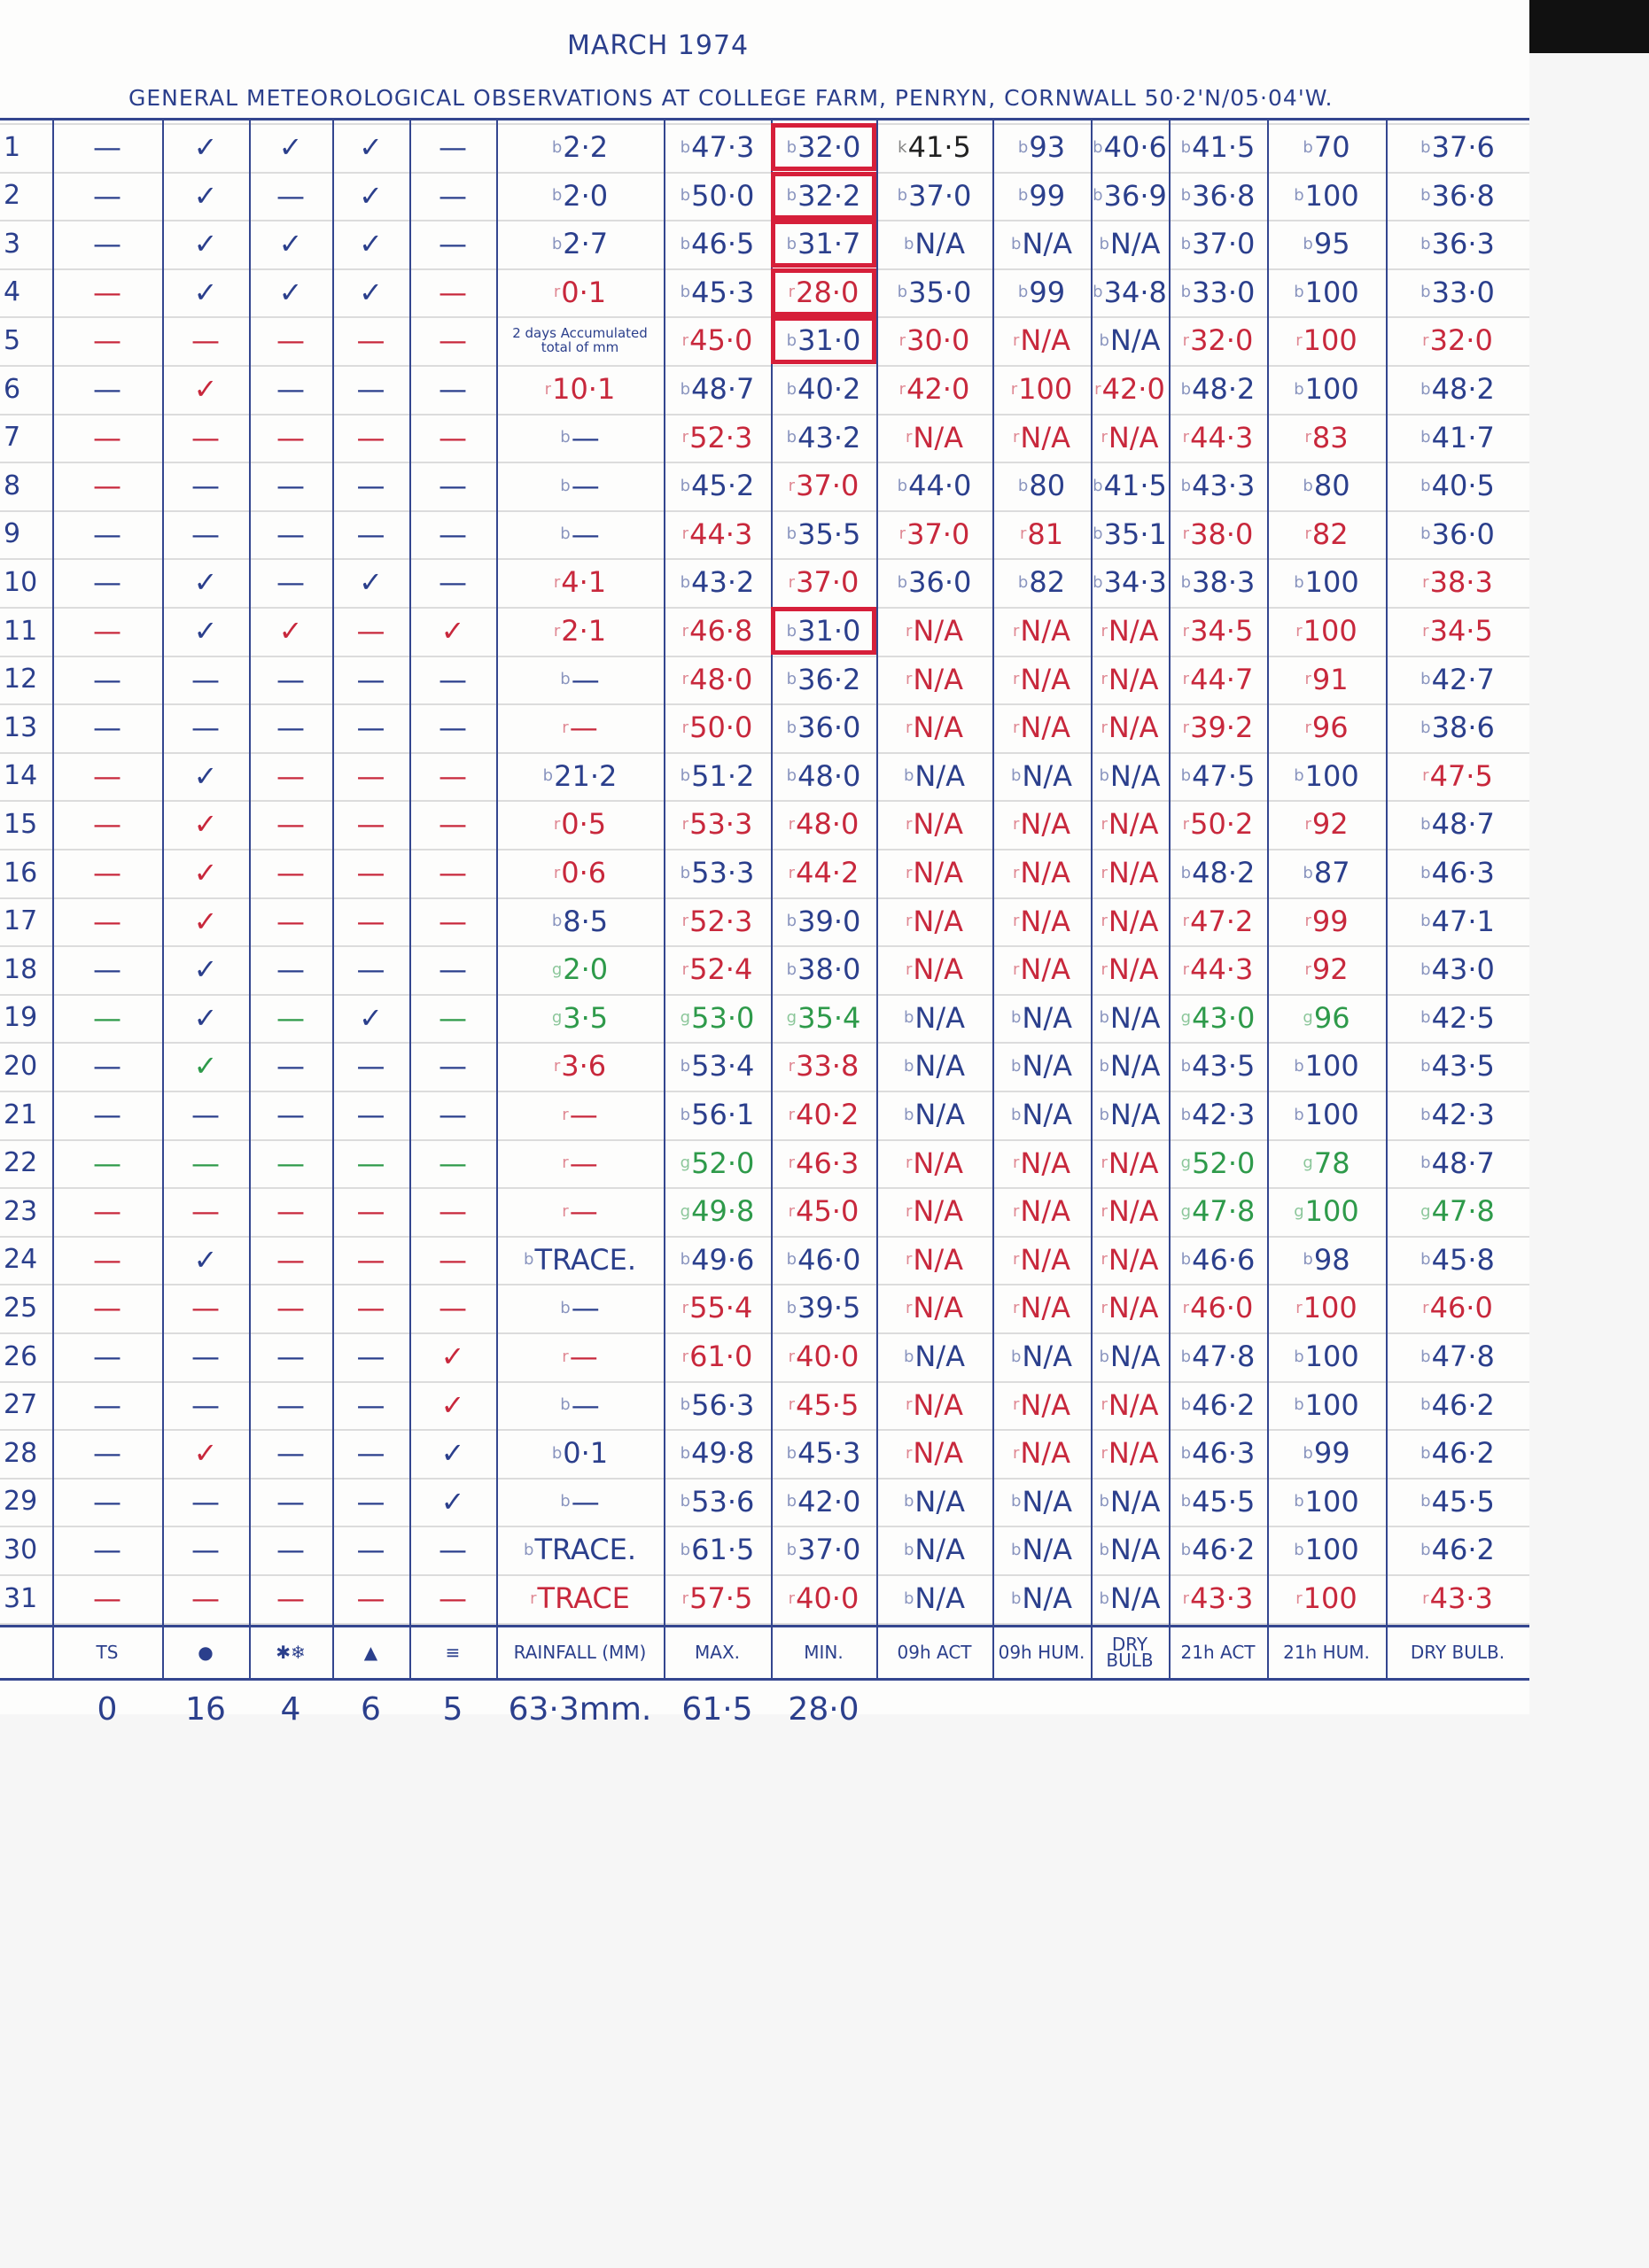 Image resolution: width=1649 pixels, height=2268 pixels. Describe the element at coordinates (723, 1066) in the screenshot. I see `reading: 53·4` at that location.